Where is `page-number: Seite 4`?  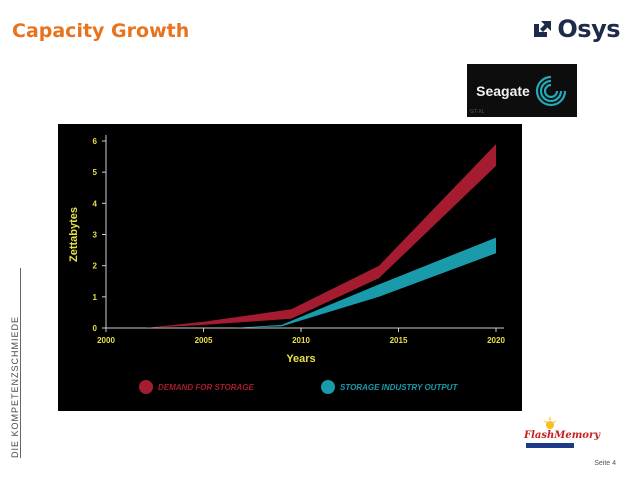 page-number: Seite 4 is located at coordinates (605, 463).